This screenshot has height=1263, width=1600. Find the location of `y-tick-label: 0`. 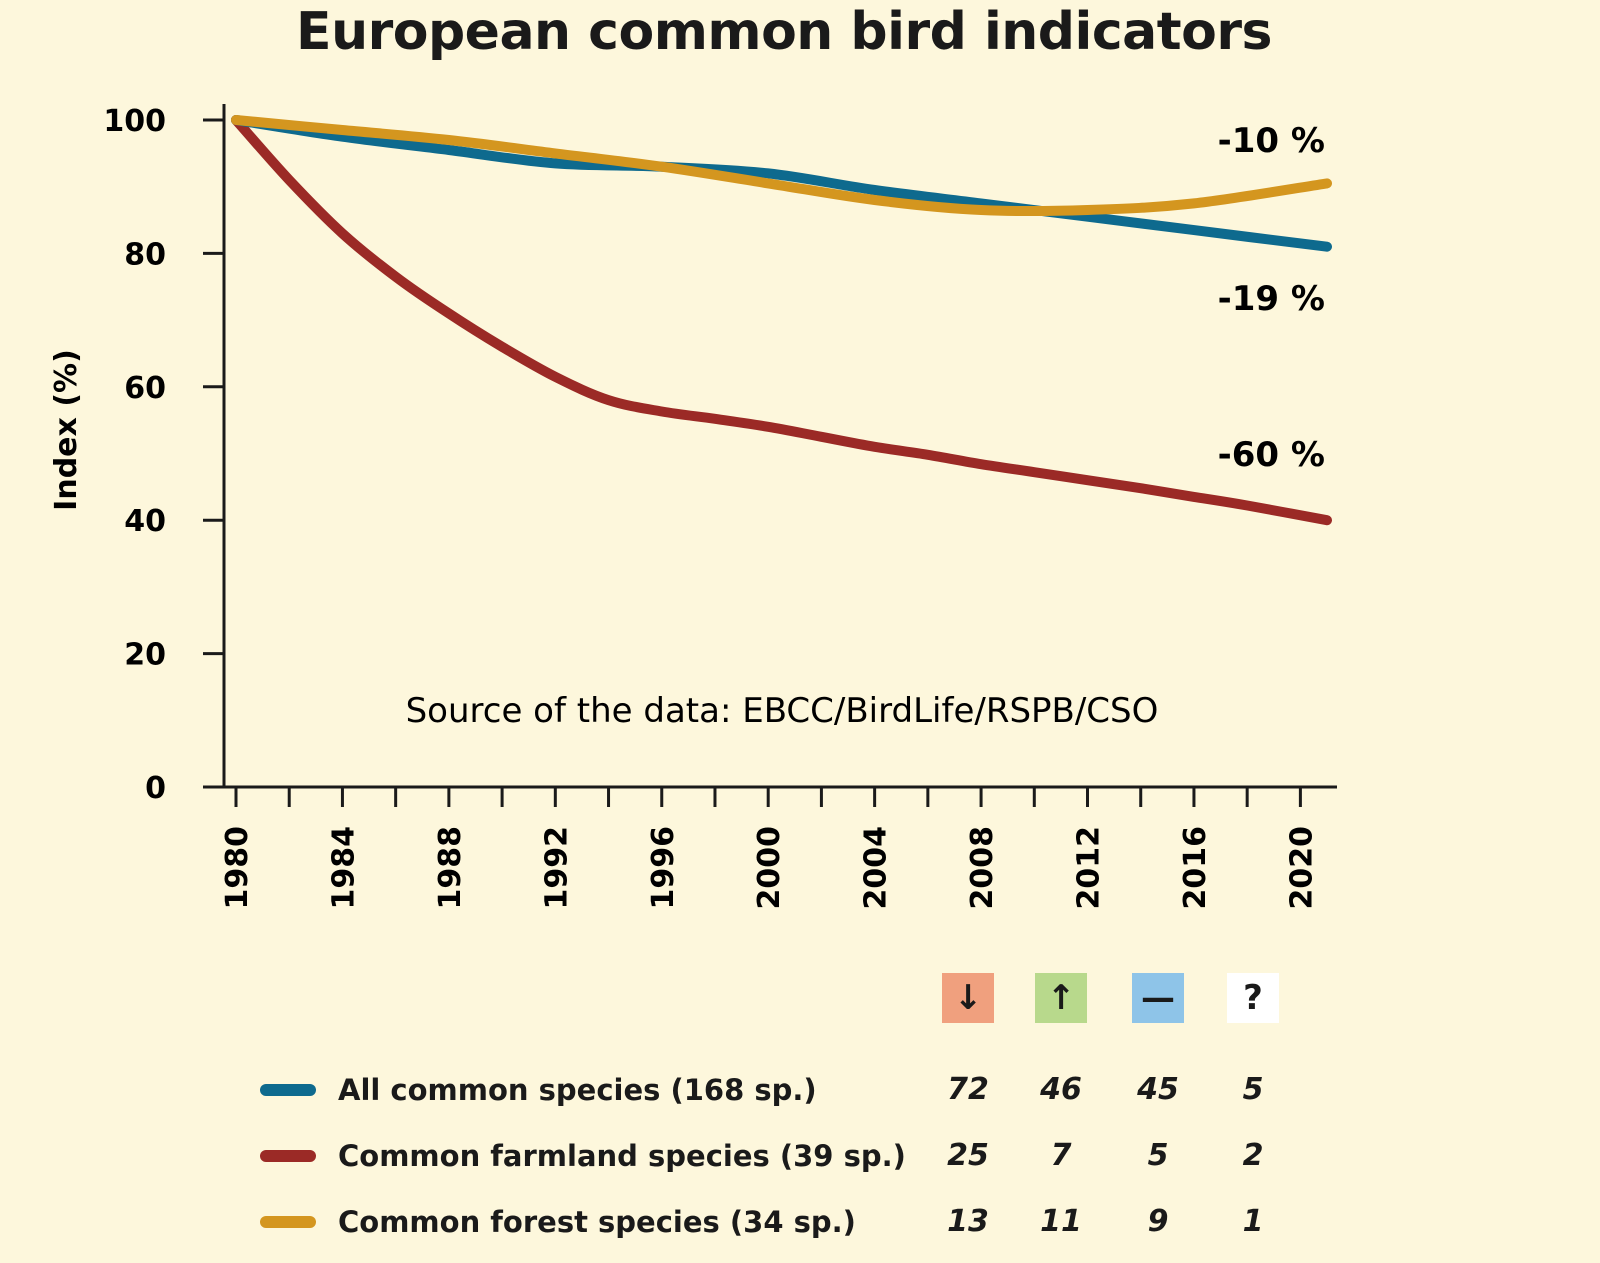

y-tick-label: 0 is located at coordinates (155, 788).